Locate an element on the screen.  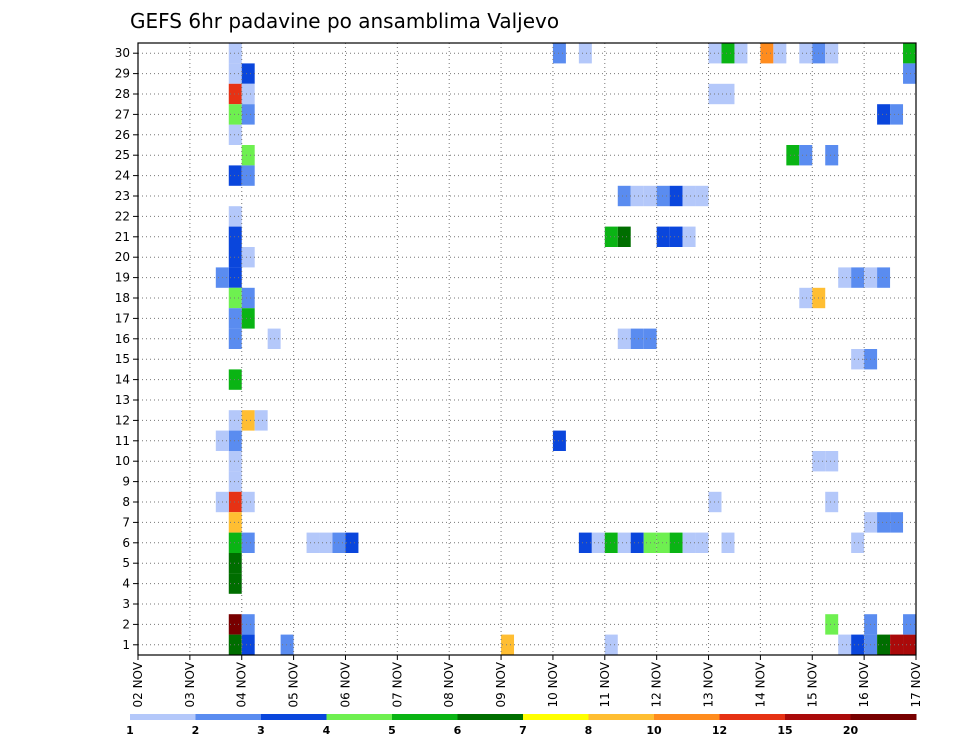
y-tick-label: 8 is located at coordinates (126, 502).